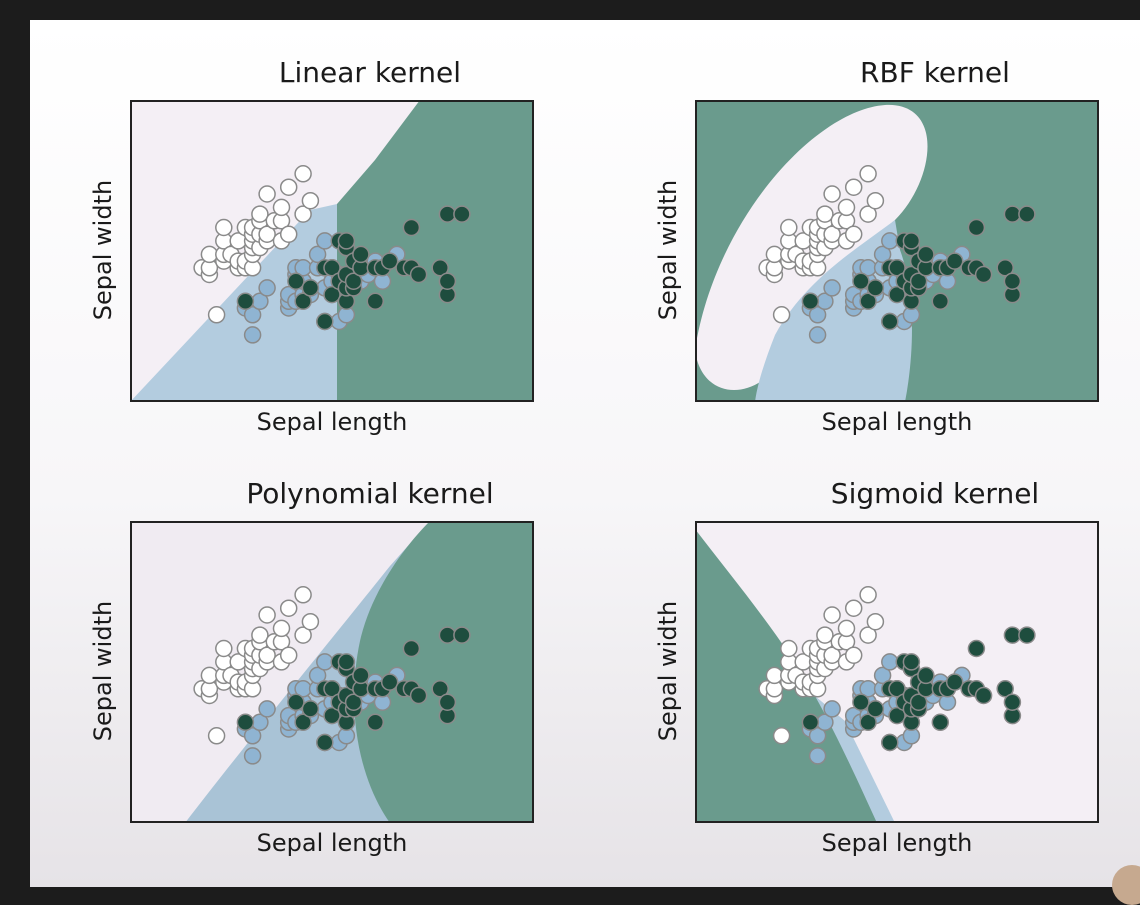 This screenshot has height=905, width=1140. I want to click on plot-area, so click(332, 672).